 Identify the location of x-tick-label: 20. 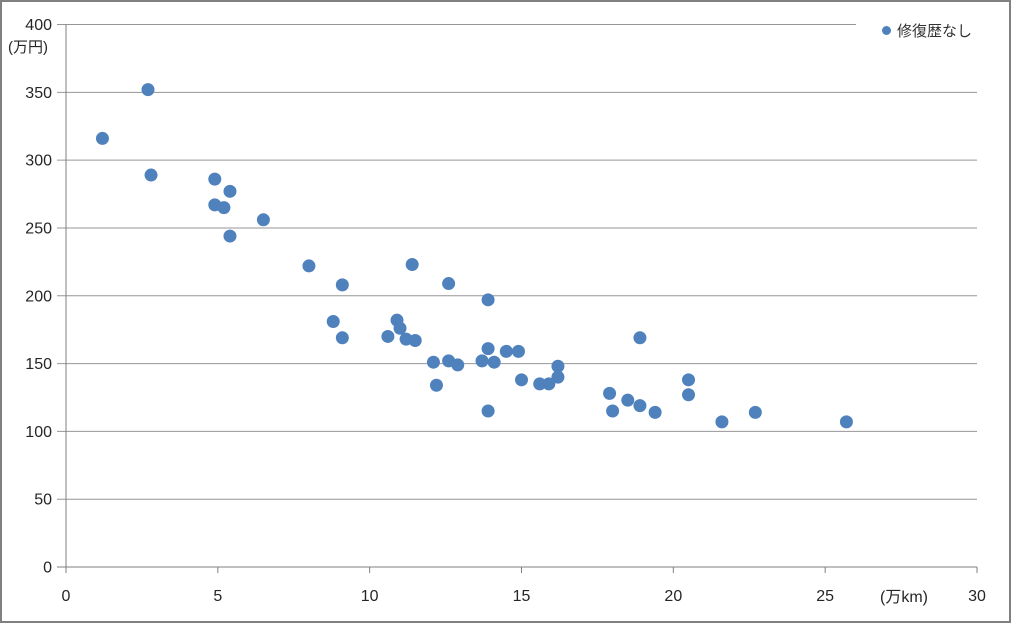
(673, 596).